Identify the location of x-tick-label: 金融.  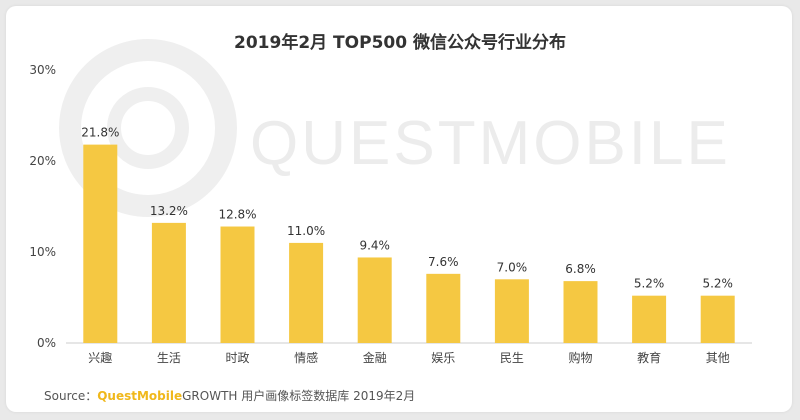
(375, 357).